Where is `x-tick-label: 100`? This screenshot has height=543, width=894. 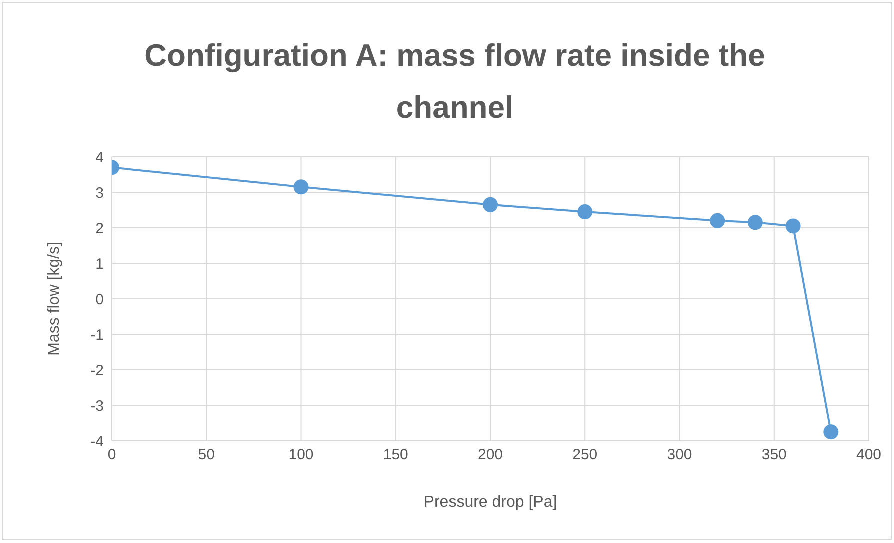
x-tick-label: 100 is located at coordinates (301, 455).